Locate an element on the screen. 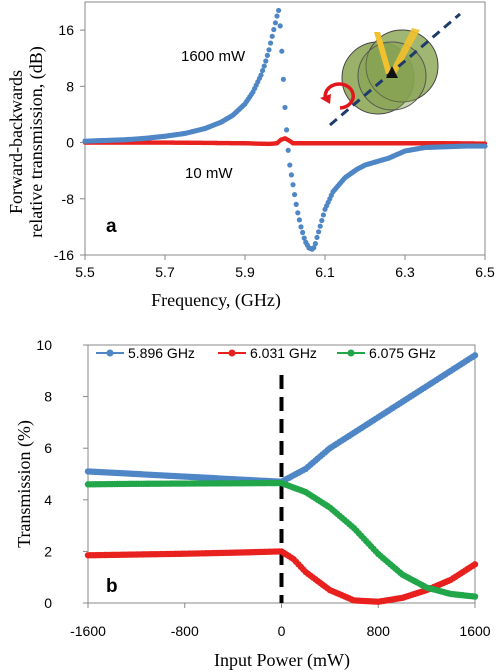  panel-b-y-tick-label: 2 is located at coordinates (48, 551).